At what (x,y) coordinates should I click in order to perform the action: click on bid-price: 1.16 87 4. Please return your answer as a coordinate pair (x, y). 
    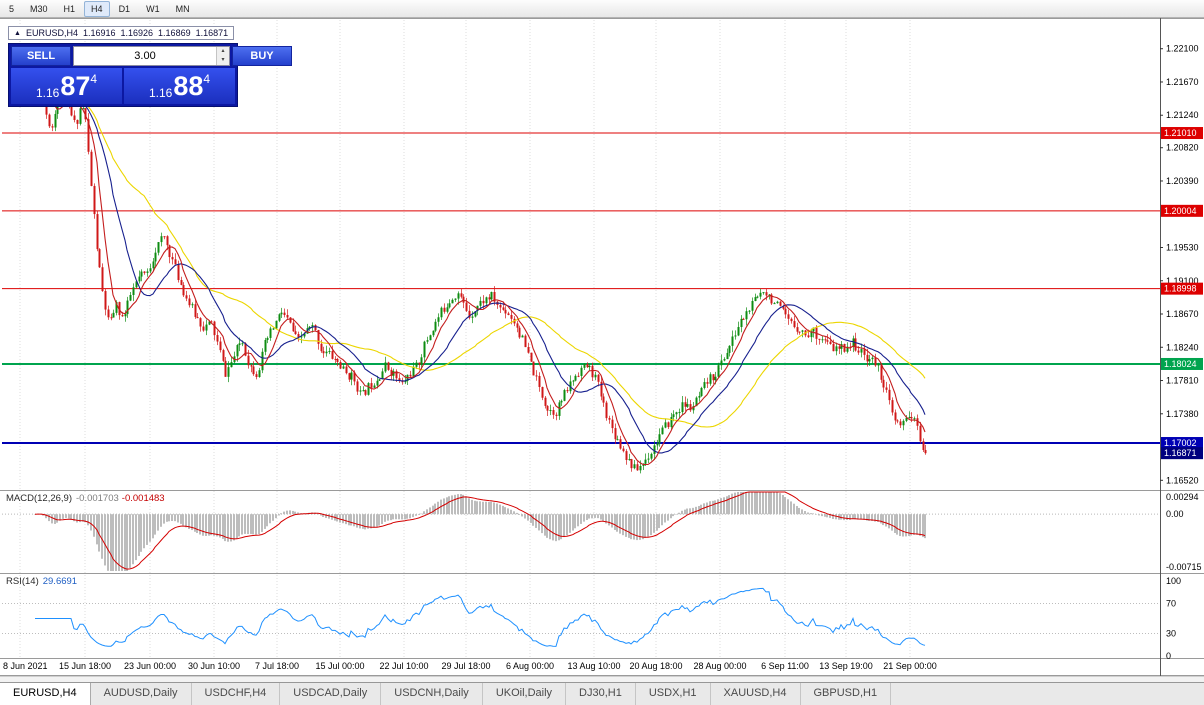
    Looking at the image, I should click on (66, 86).